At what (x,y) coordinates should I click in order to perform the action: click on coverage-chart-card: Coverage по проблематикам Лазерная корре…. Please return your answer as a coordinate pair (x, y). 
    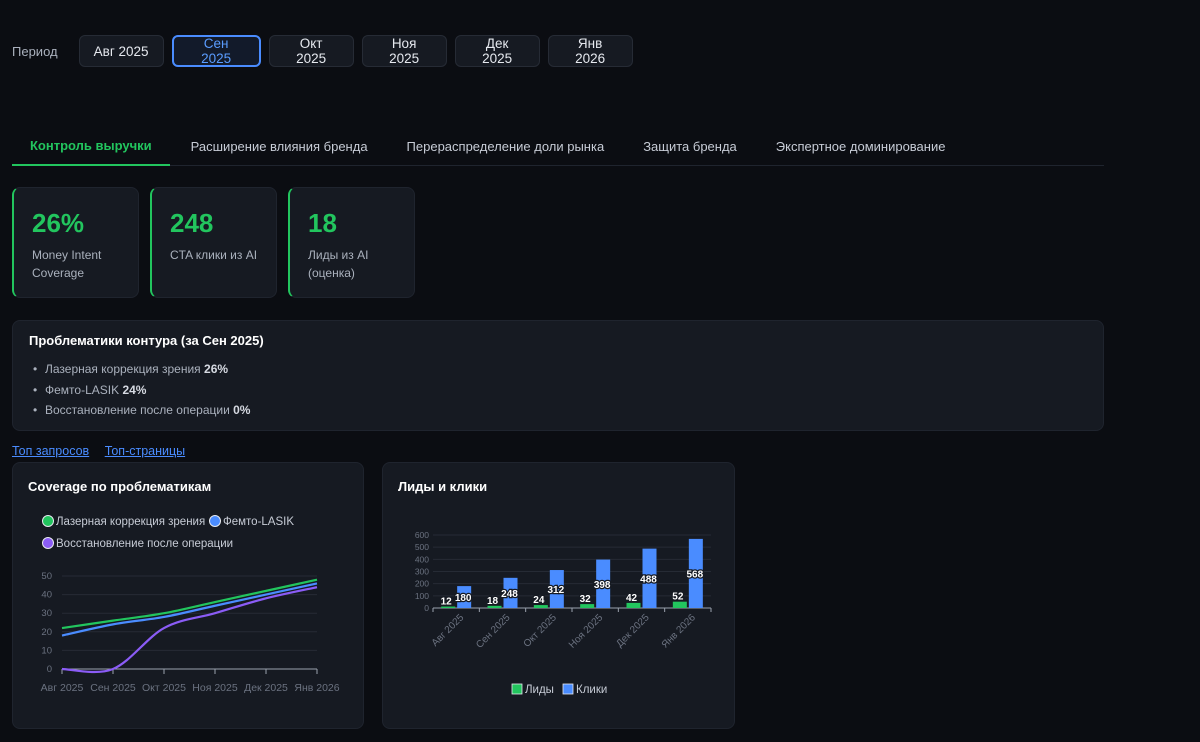
    Looking at the image, I should click on (188, 595).